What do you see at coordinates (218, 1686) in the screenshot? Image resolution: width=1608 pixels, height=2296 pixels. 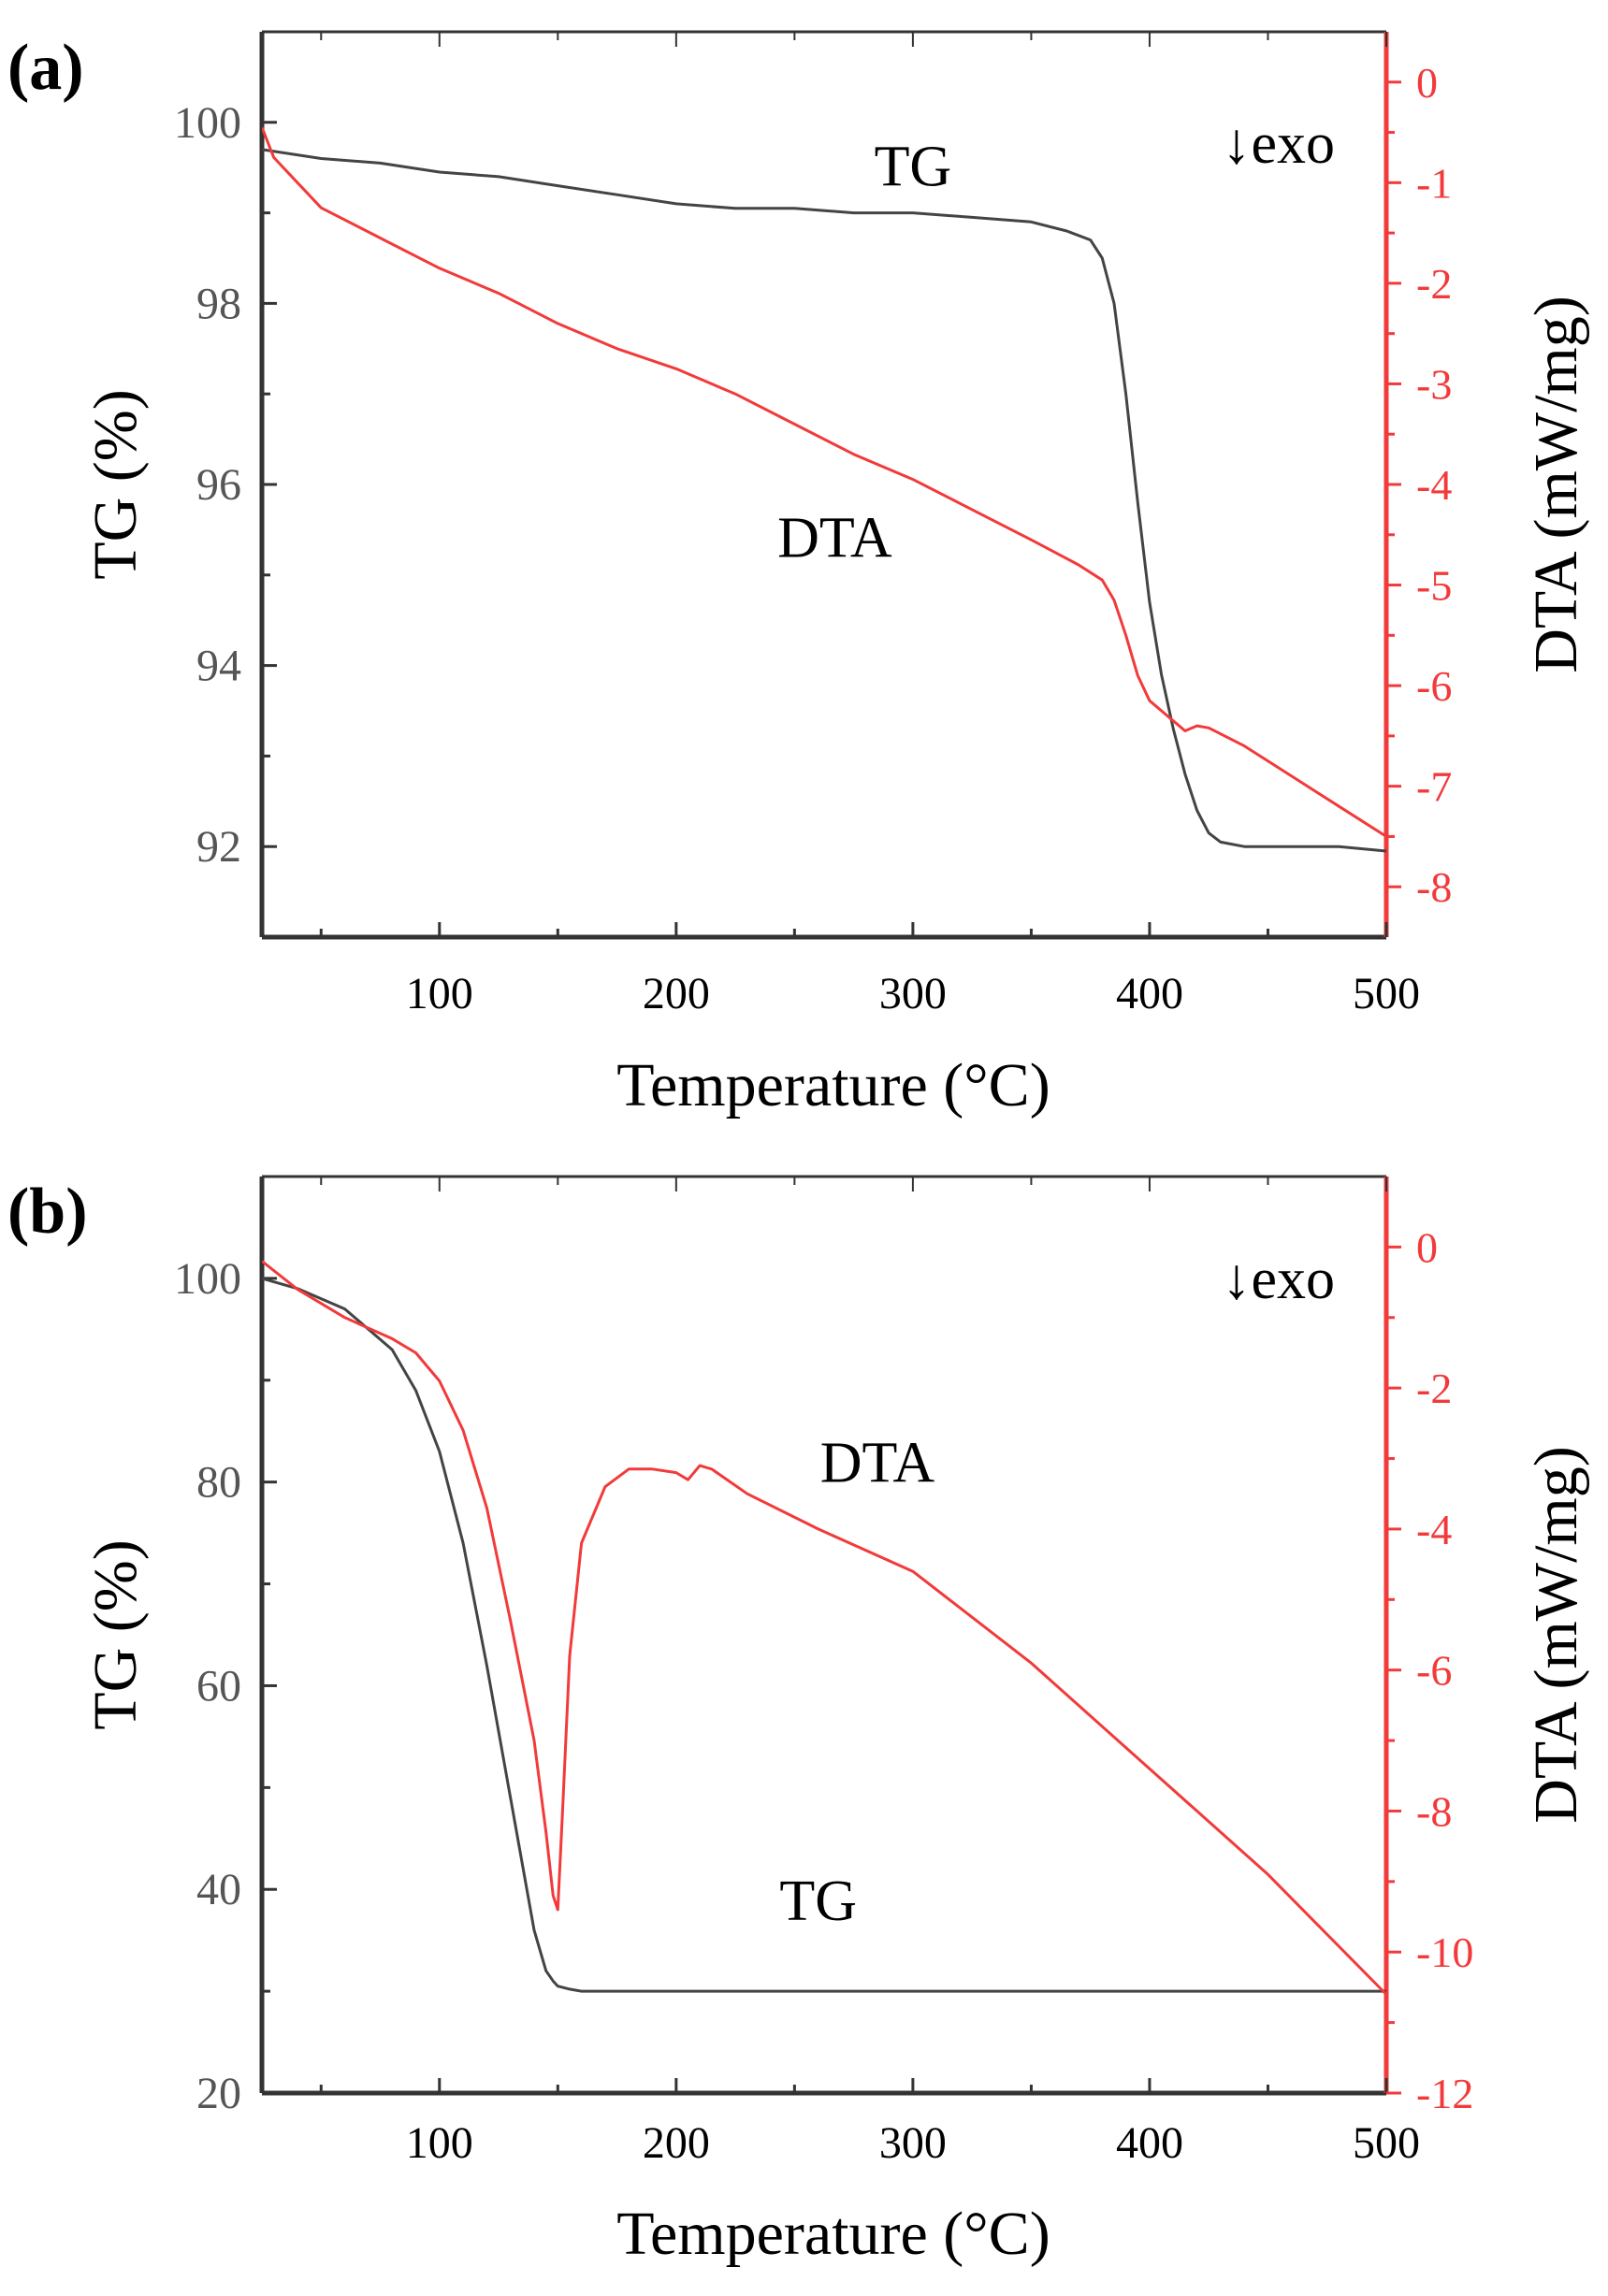 I see `y-tick-label: 60` at bounding box center [218, 1686].